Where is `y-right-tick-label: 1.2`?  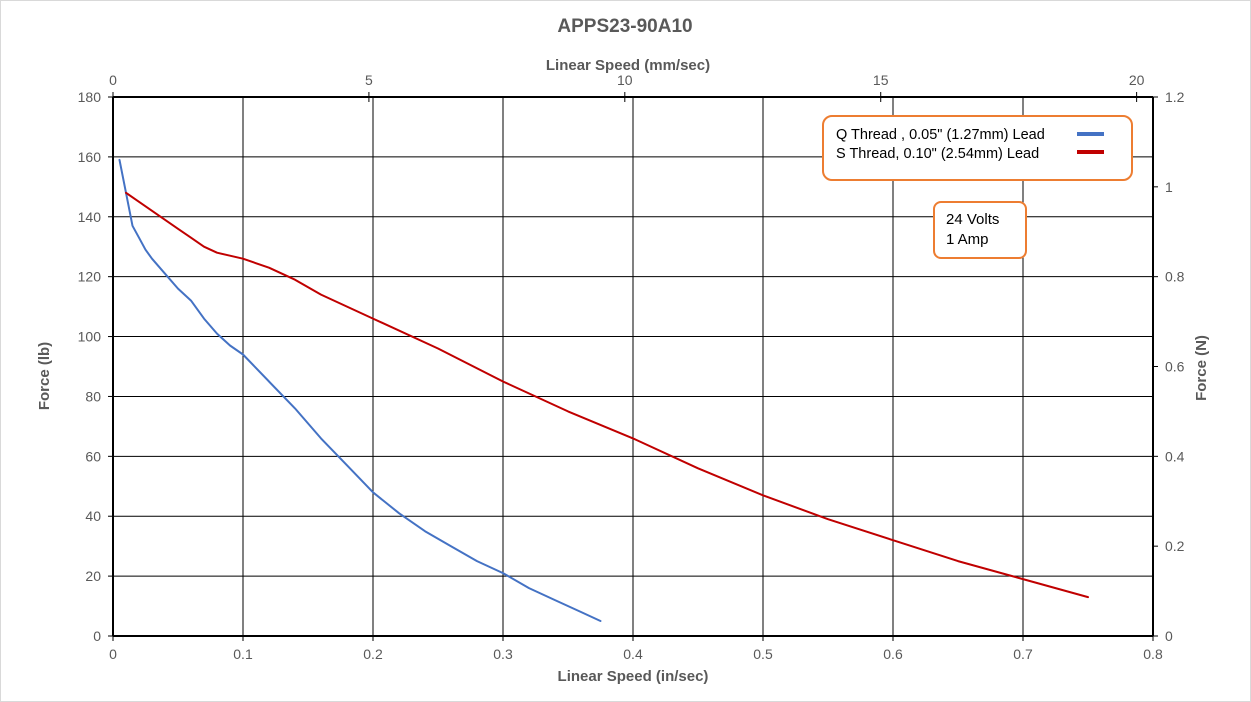
y-right-tick-label: 1.2 is located at coordinates (1175, 97).